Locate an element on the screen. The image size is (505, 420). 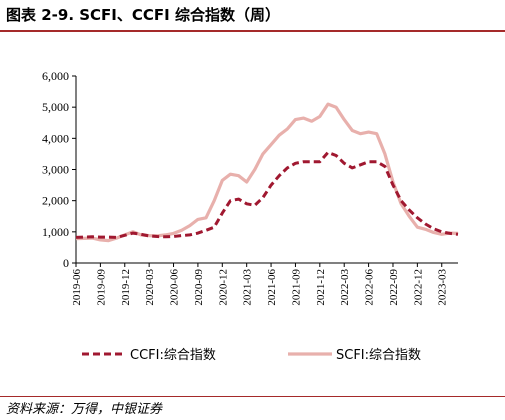
x-tick-label: 2022-03 is located at coordinates (345, 287).